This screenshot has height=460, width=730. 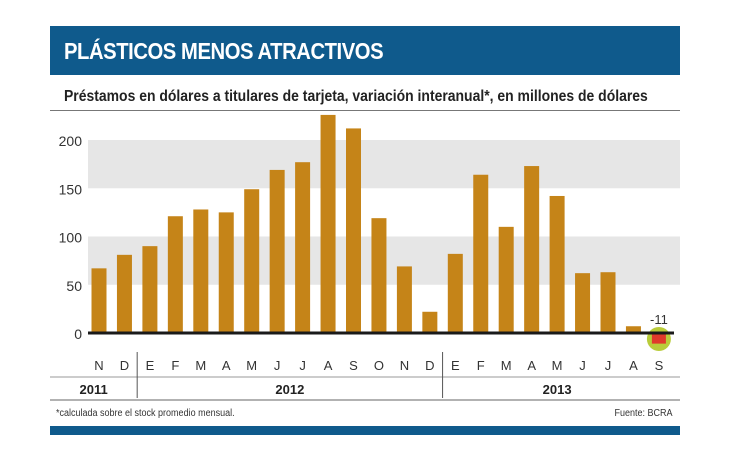 I want to click on footer-bar, so click(x=365, y=430).